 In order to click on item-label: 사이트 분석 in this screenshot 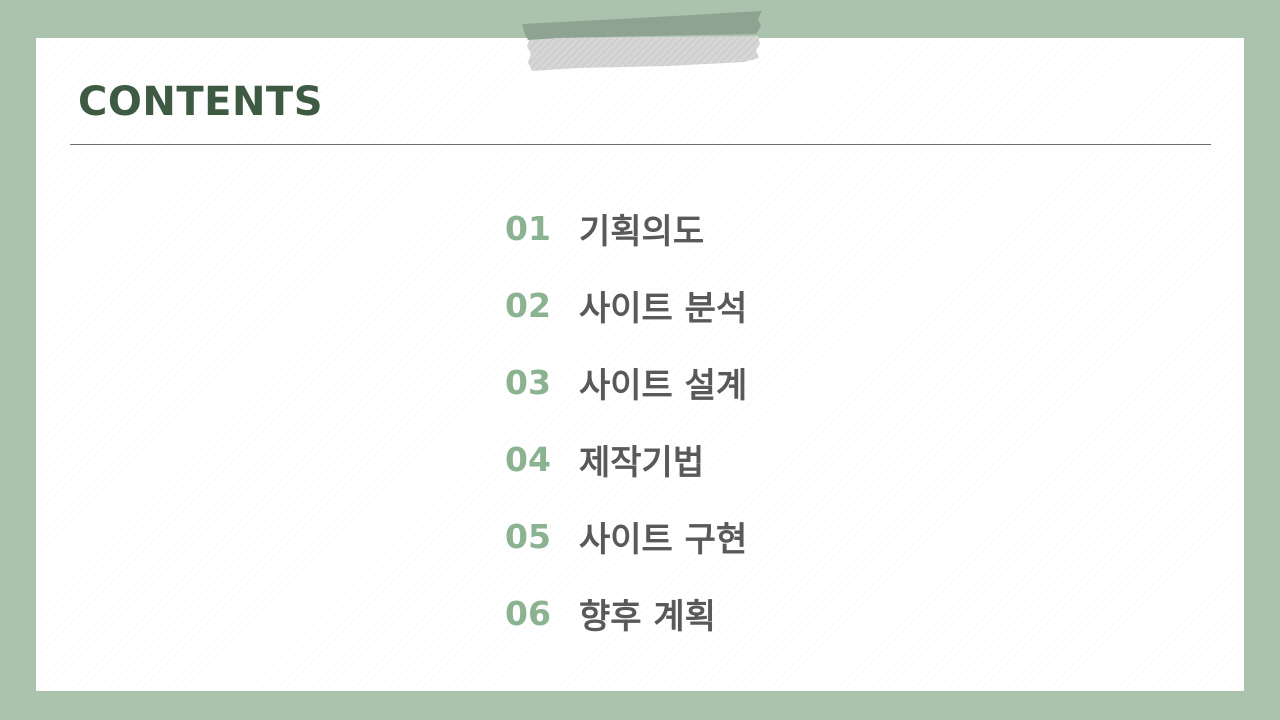, I will do `click(663, 309)`.